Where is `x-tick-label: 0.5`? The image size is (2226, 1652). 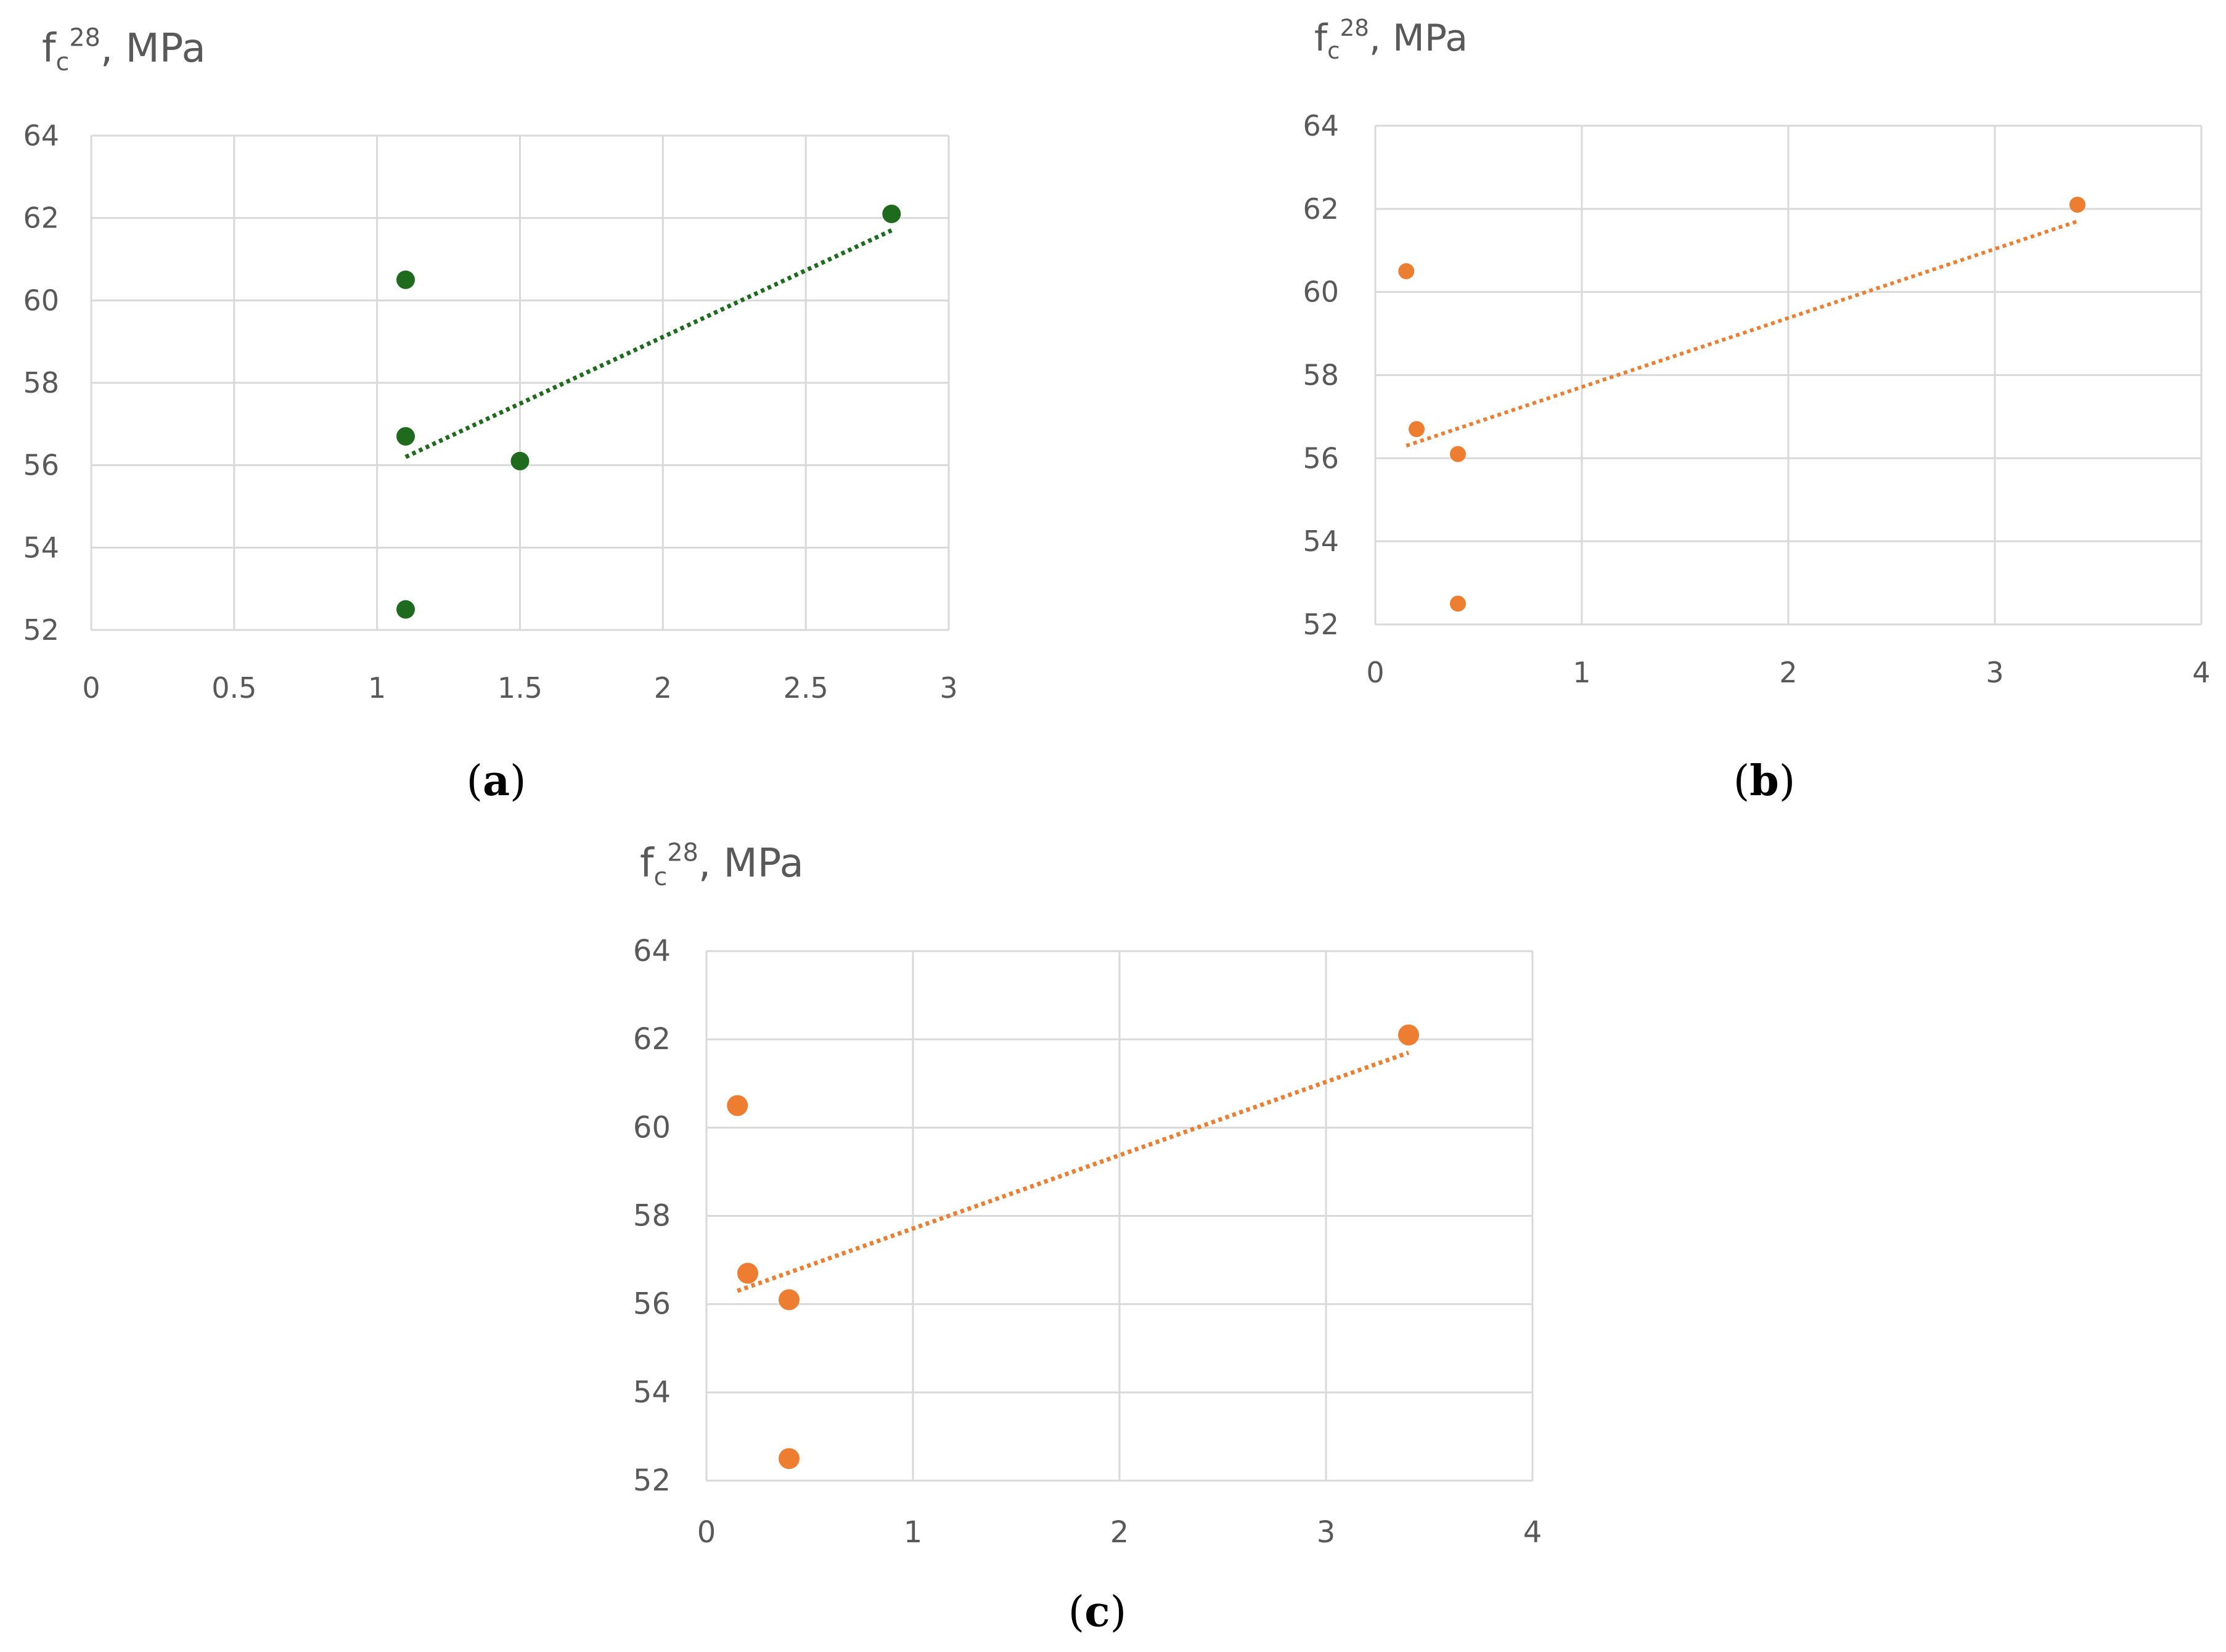 x-tick-label: 0.5 is located at coordinates (233, 688).